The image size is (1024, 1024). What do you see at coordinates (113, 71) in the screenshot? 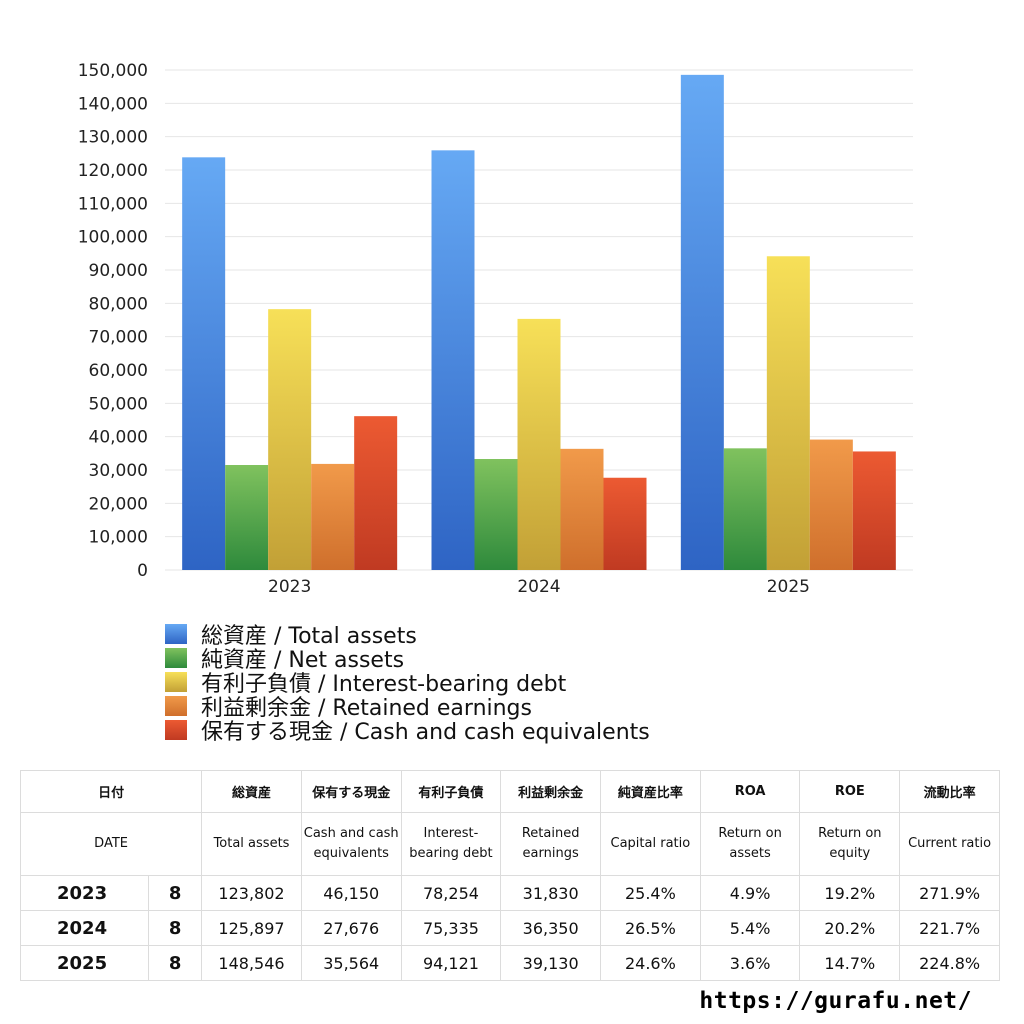
I see `y-tick-label: 150,000` at bounding box center [113, 71].